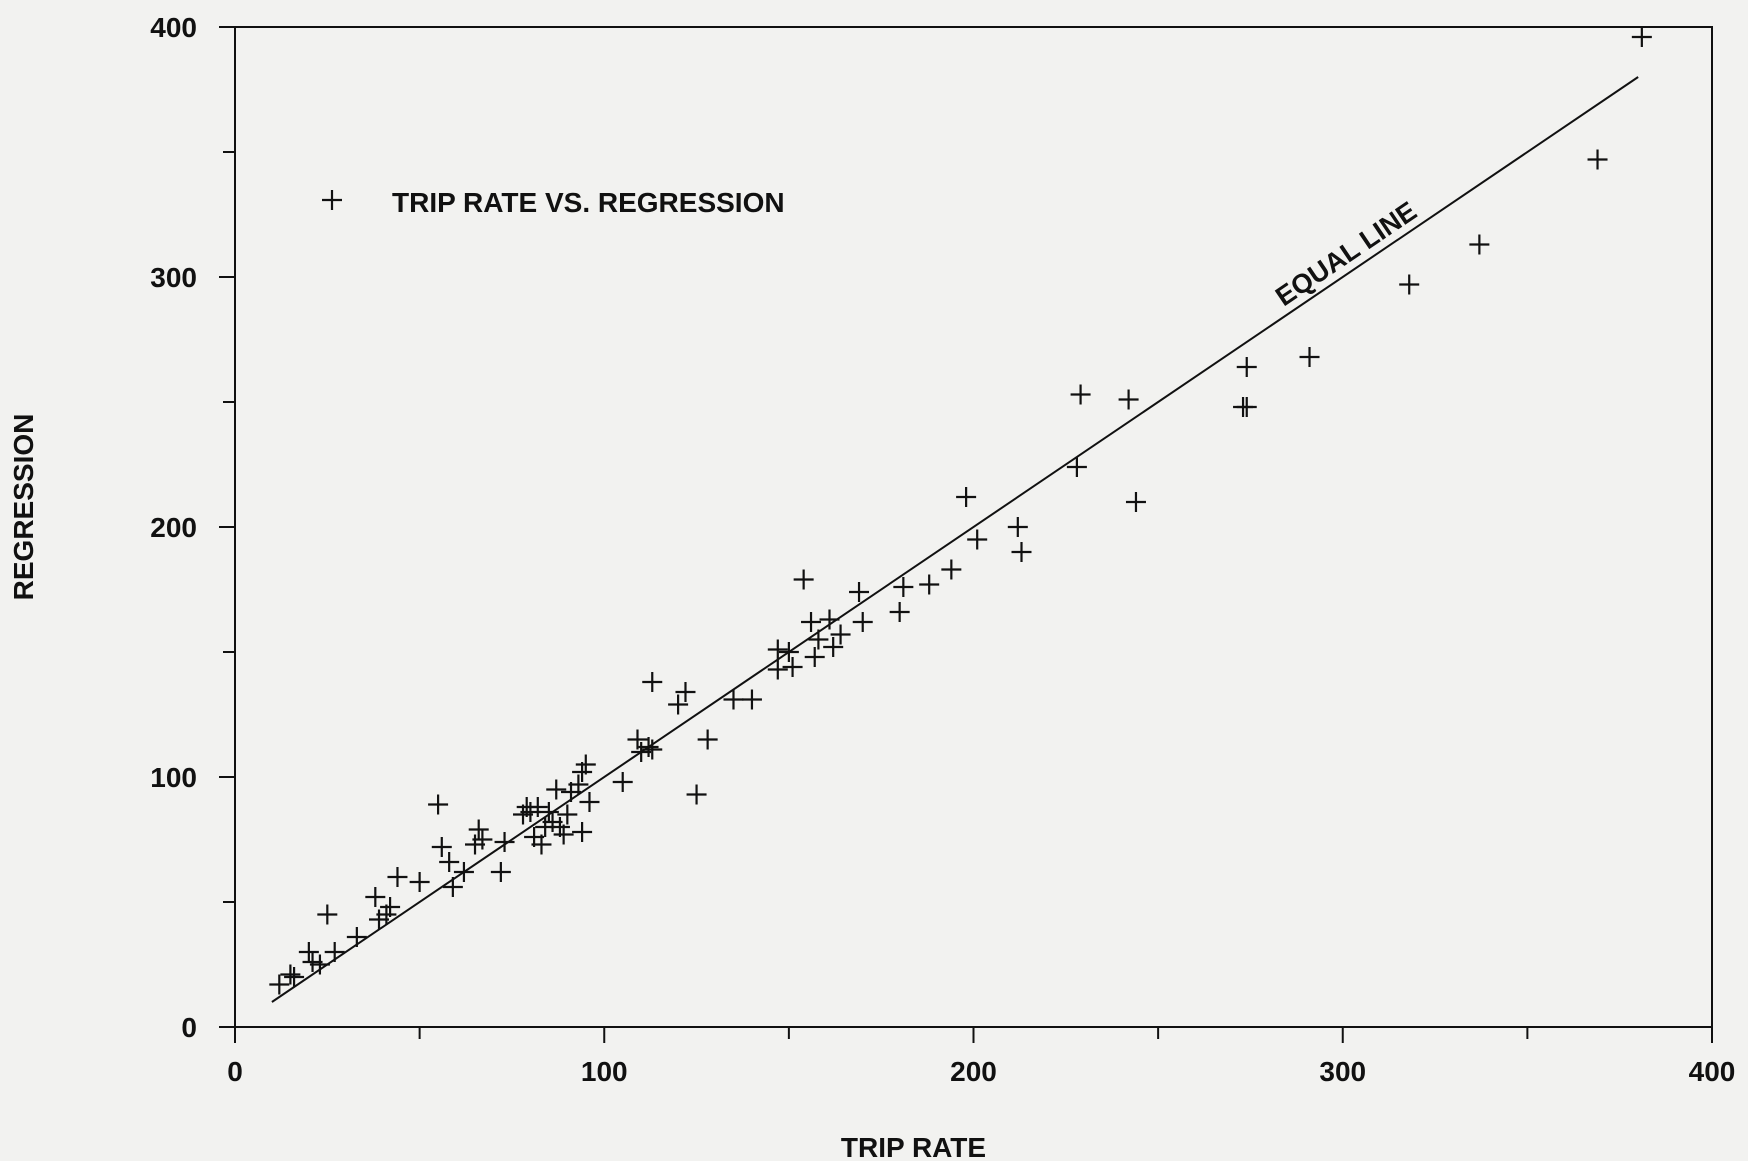 The width and height of the screenshot is (1748, 1161). I want to click on y-tick-label: 100, so click(173, 777).